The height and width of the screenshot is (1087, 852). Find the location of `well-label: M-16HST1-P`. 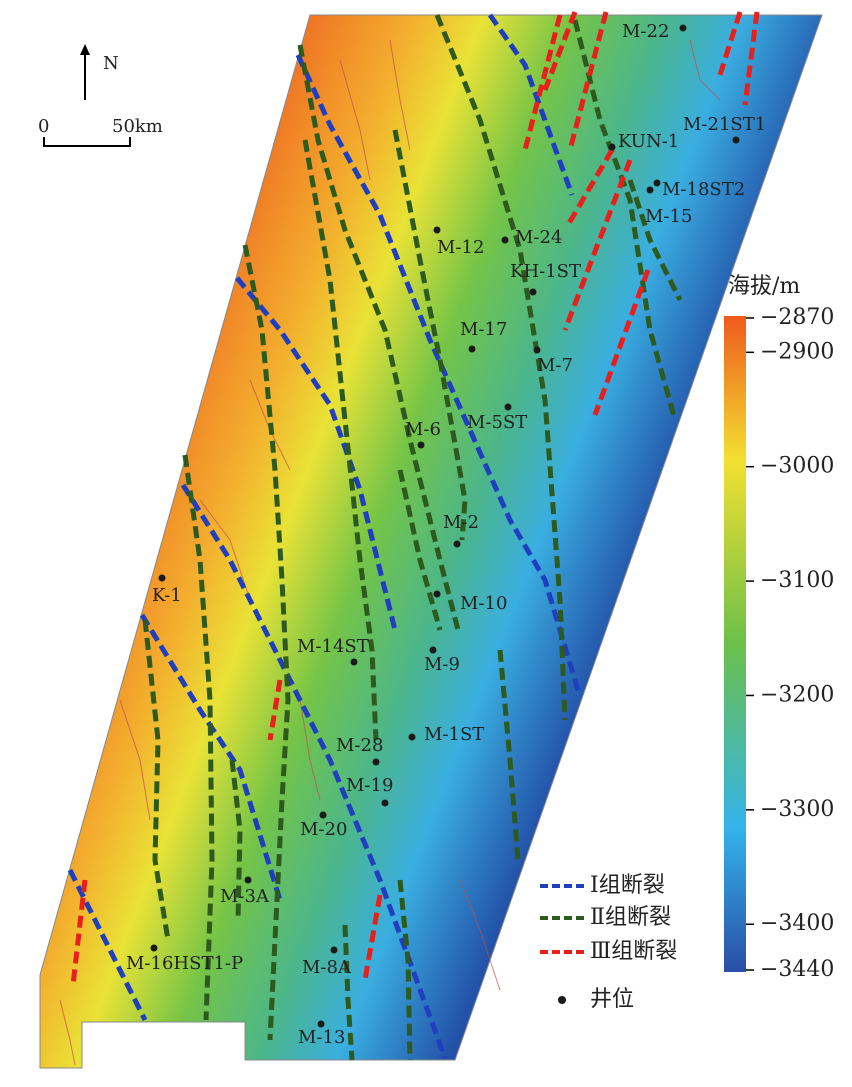

well-label: M-16HST1-P is located at coordinates (184, 963).